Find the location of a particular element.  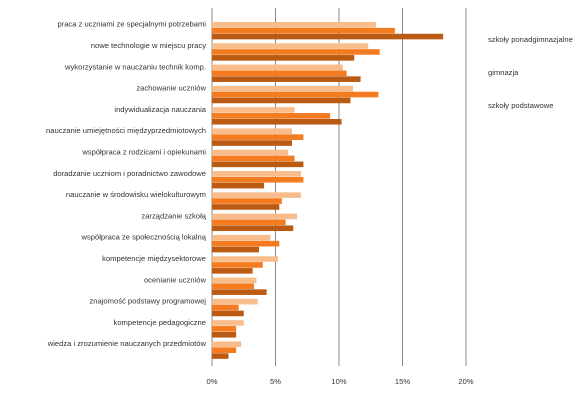

legend-entry: gimnazja is located at coordinates (503, 72).